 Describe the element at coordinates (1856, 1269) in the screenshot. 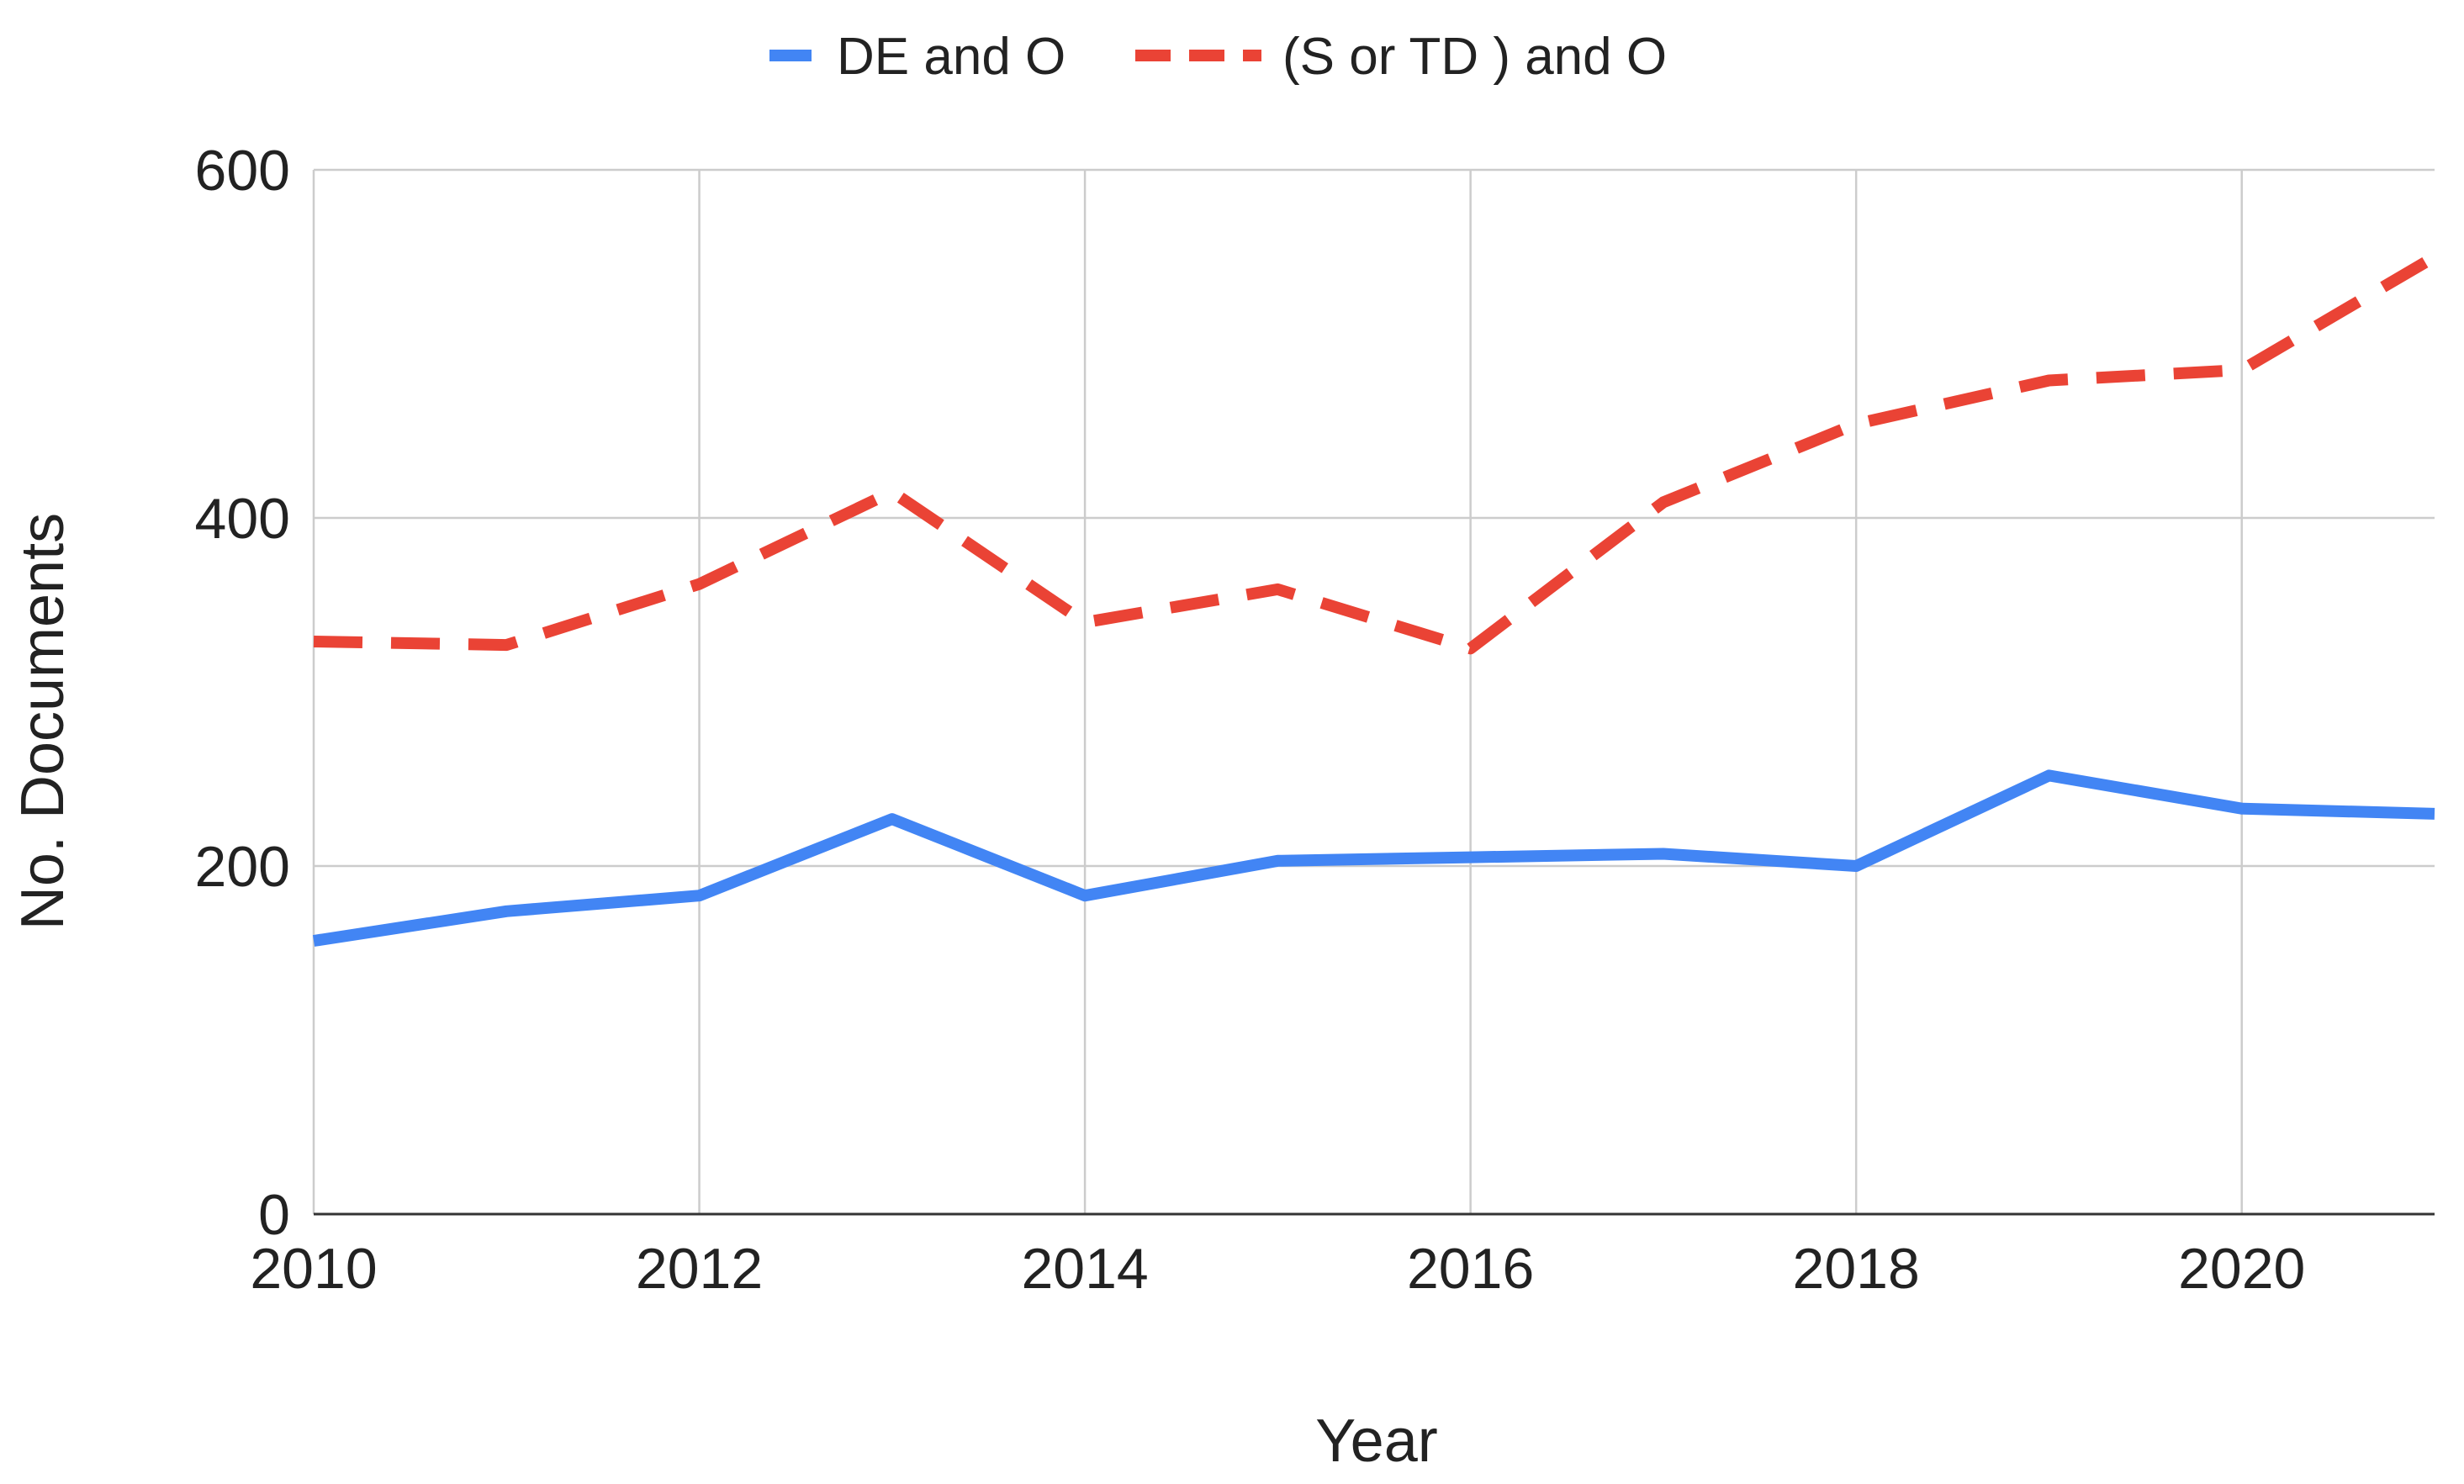

I see `x-tick-label: 2018` at that location.